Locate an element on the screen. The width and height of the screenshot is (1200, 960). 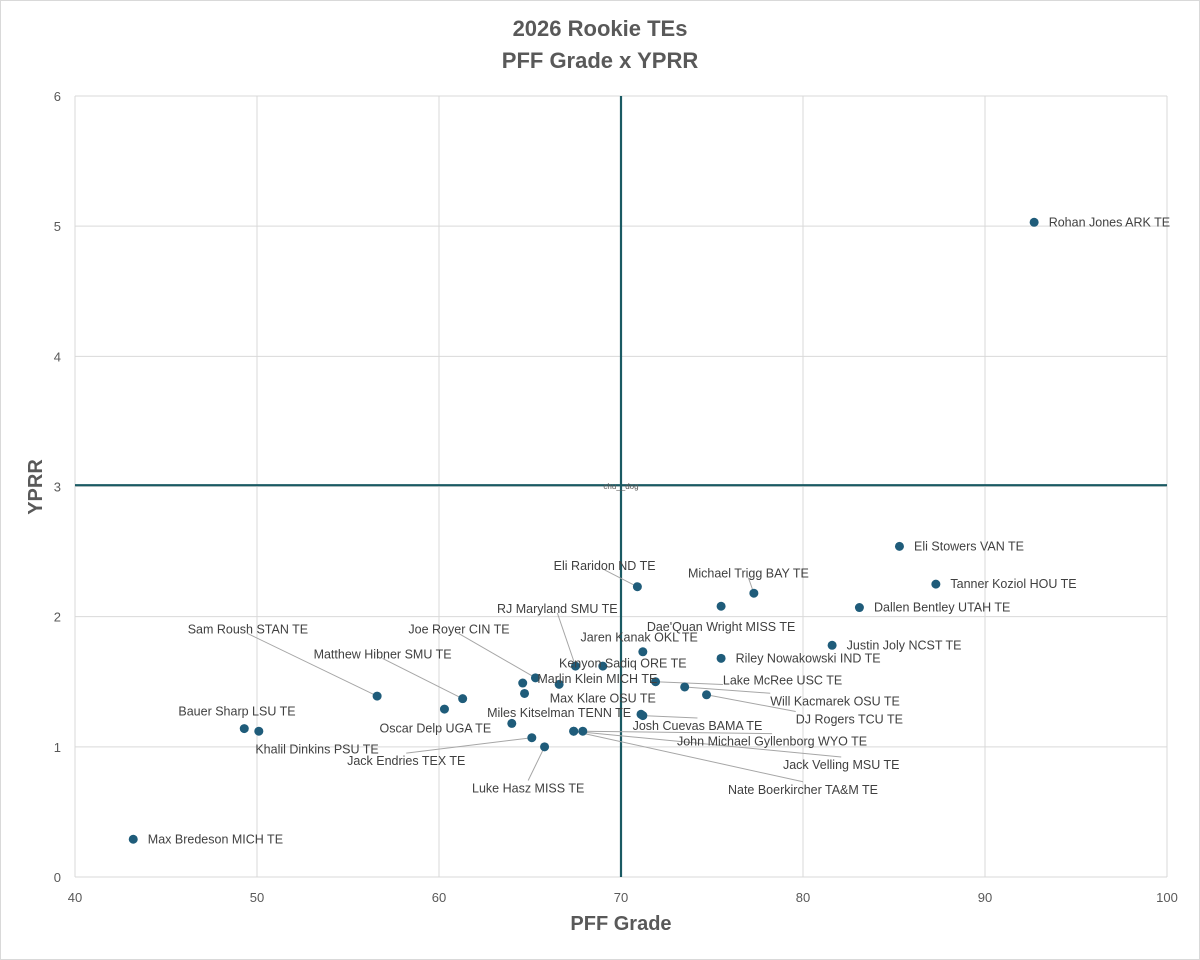
y-tick-label: 5 is located at coordinates (57, 226).